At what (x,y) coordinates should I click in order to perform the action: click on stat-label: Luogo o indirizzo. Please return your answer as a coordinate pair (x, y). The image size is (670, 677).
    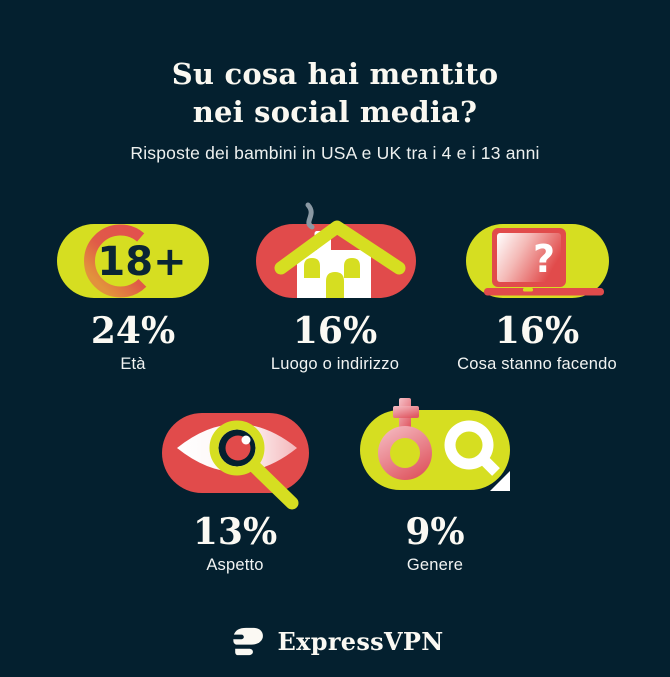
    Looking at the image, I should click on (335, 364).